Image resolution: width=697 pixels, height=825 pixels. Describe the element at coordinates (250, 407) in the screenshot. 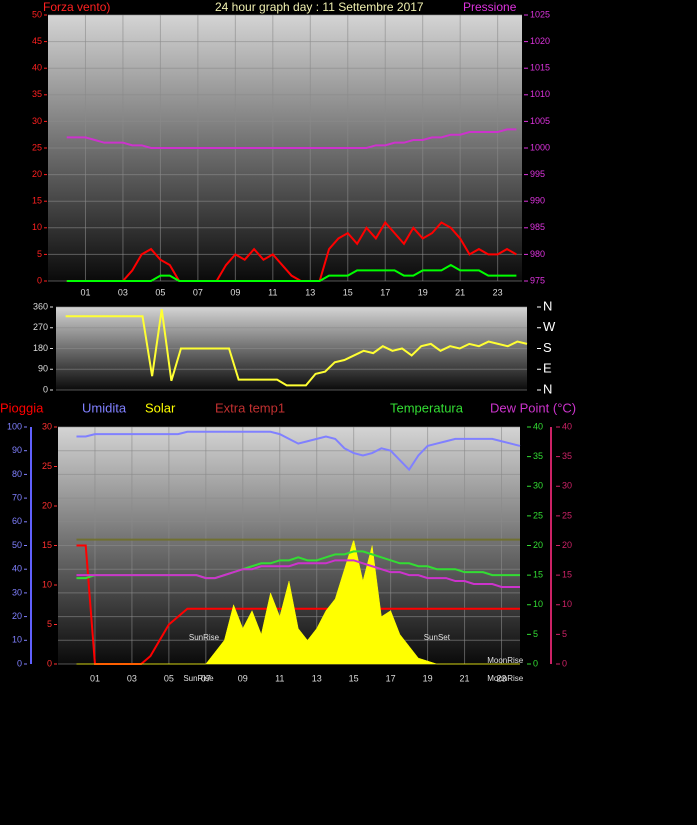

I see `legend-entry: Extra temp1` at that location.